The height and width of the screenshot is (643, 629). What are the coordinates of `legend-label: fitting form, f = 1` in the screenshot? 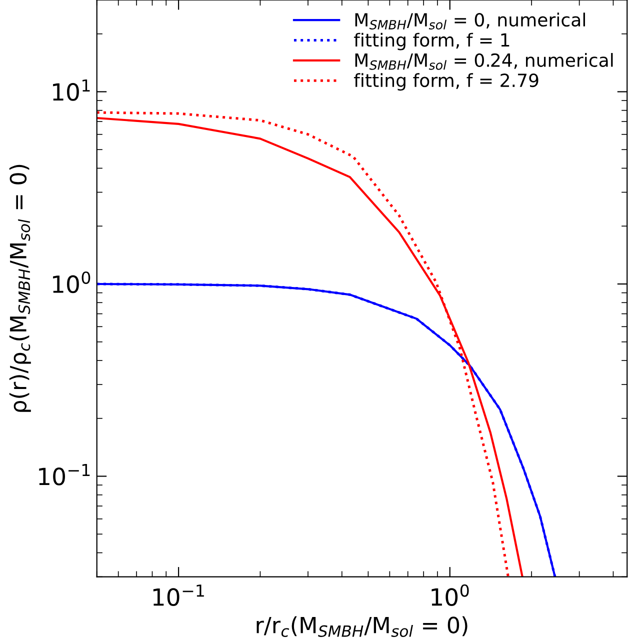 It's located at (432, 41).